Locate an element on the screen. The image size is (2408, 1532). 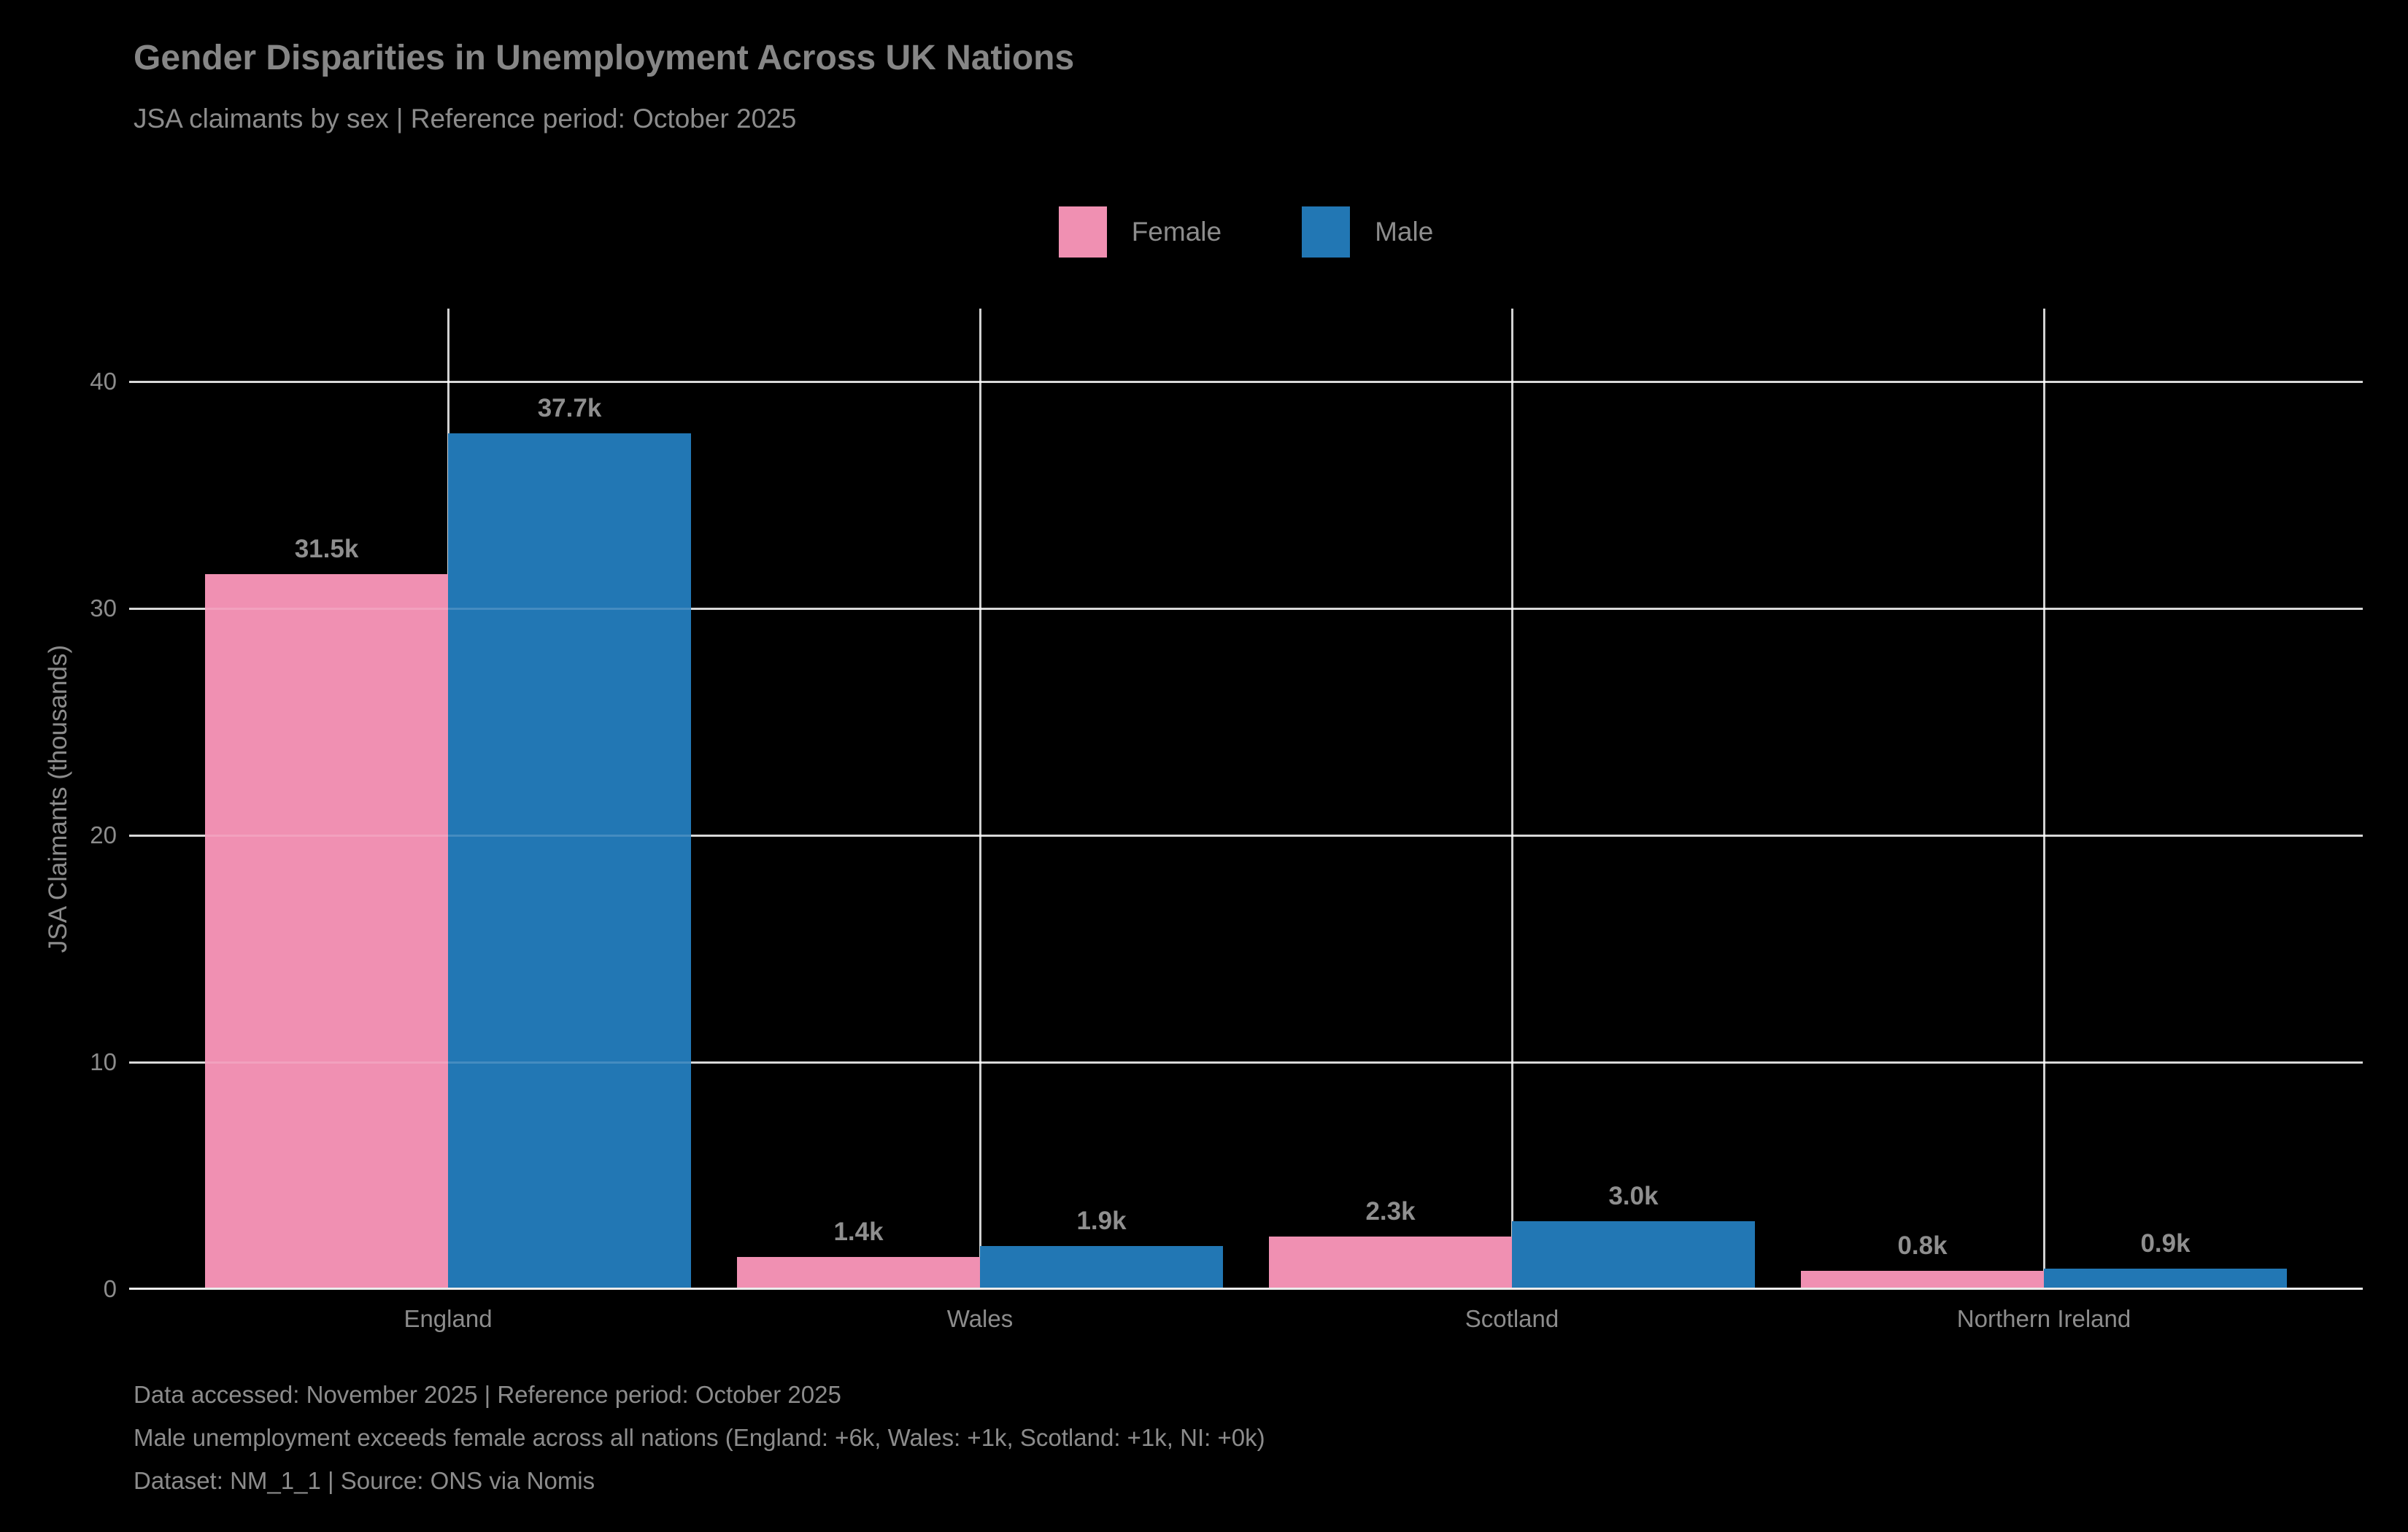
legend: Female Male is located at coordinates (1246, 232).